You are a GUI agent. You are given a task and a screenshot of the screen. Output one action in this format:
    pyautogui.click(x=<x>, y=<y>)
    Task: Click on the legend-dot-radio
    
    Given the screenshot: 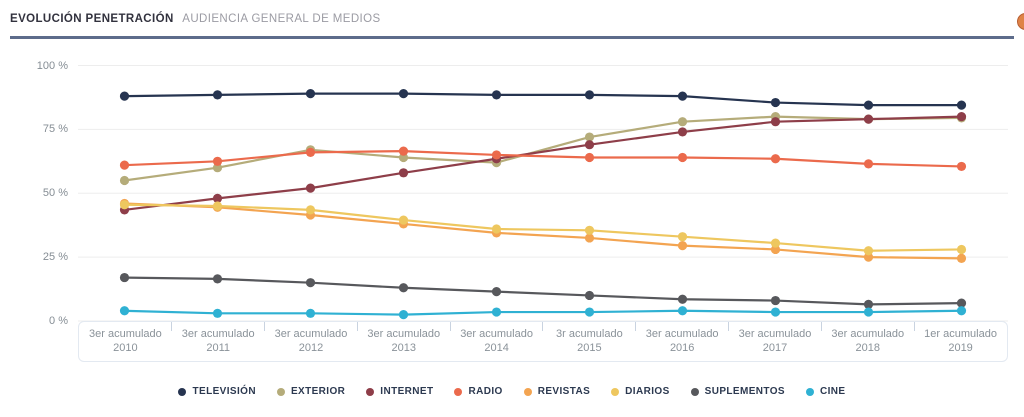 What is the action you would take?
    pyautogui.click(x=458, y=391)
    